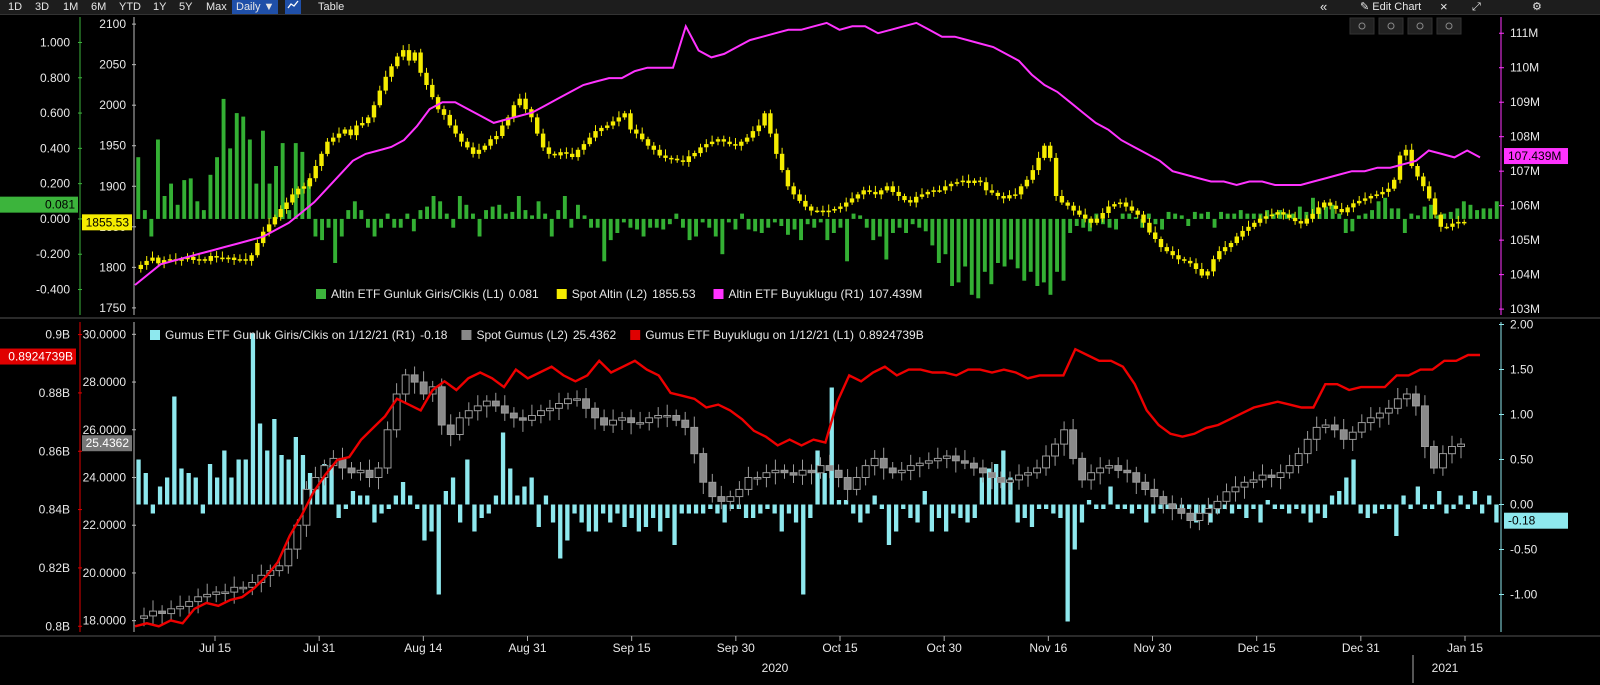 This screenshot has width=1600, height=685. What do you see at coordinates (944, 648) in the screenshot?
I see `x-tick-label: Oct 30` at bounding box center [944, 648].